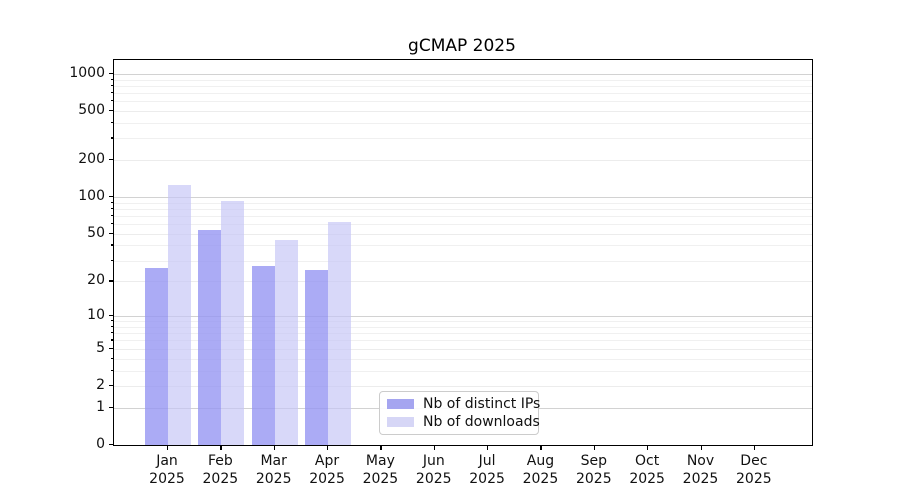 The height and width of the screenshot is (500, 900). What do you see at coordinates (210, 337) in the screenshot?
I see `bar-ips-feb` at bounding box center [210, 337].